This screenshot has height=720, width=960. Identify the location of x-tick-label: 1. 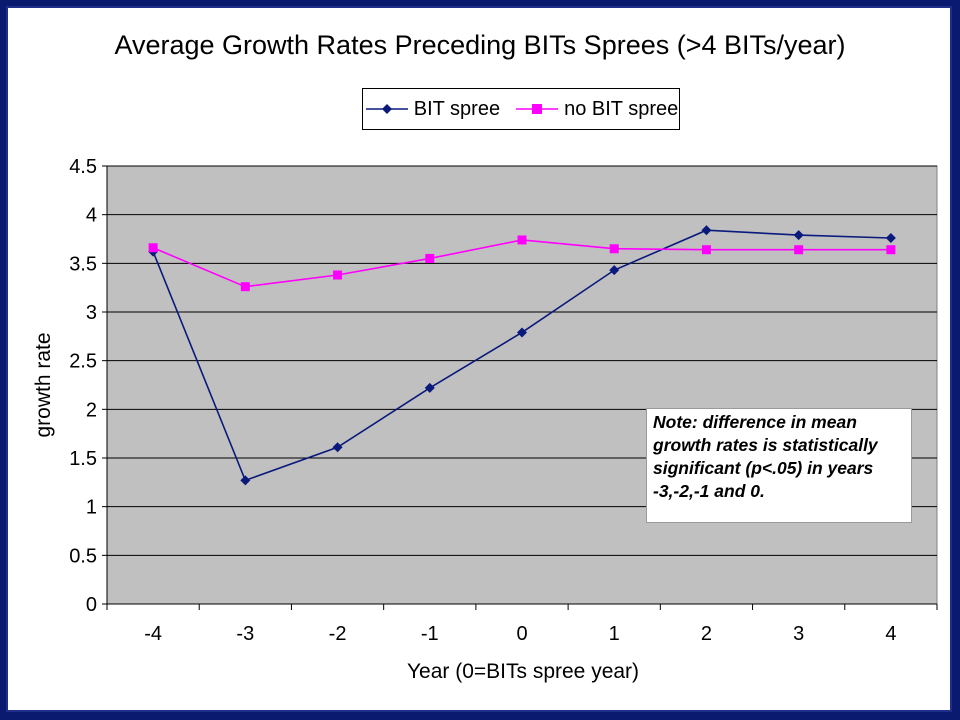
(614, 634).